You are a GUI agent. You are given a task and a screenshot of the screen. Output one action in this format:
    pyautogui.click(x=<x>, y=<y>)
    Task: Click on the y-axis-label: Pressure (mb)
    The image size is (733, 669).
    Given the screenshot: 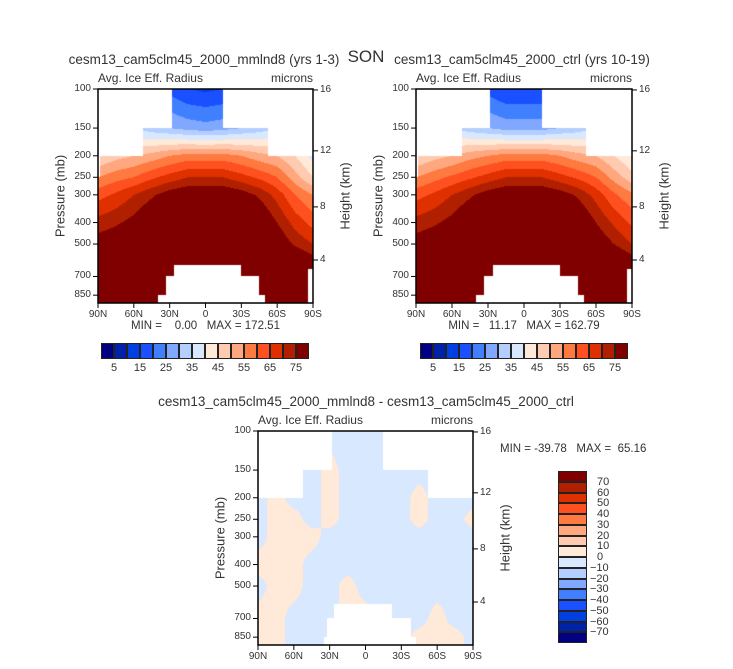 What is the action you would take?
    pyautogui.click(x=220, y=538)
    